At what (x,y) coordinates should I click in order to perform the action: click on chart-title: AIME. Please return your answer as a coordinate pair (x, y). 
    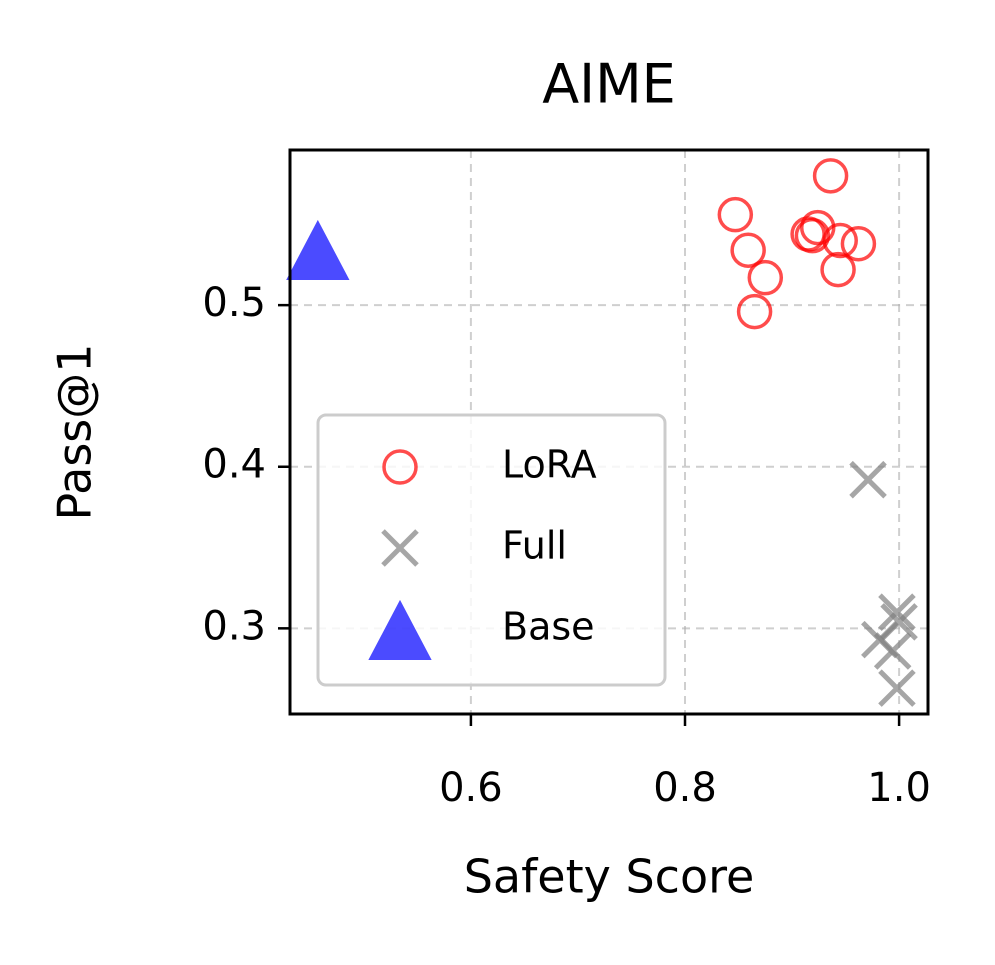
    Looking at the image, I should click on (609, 84).